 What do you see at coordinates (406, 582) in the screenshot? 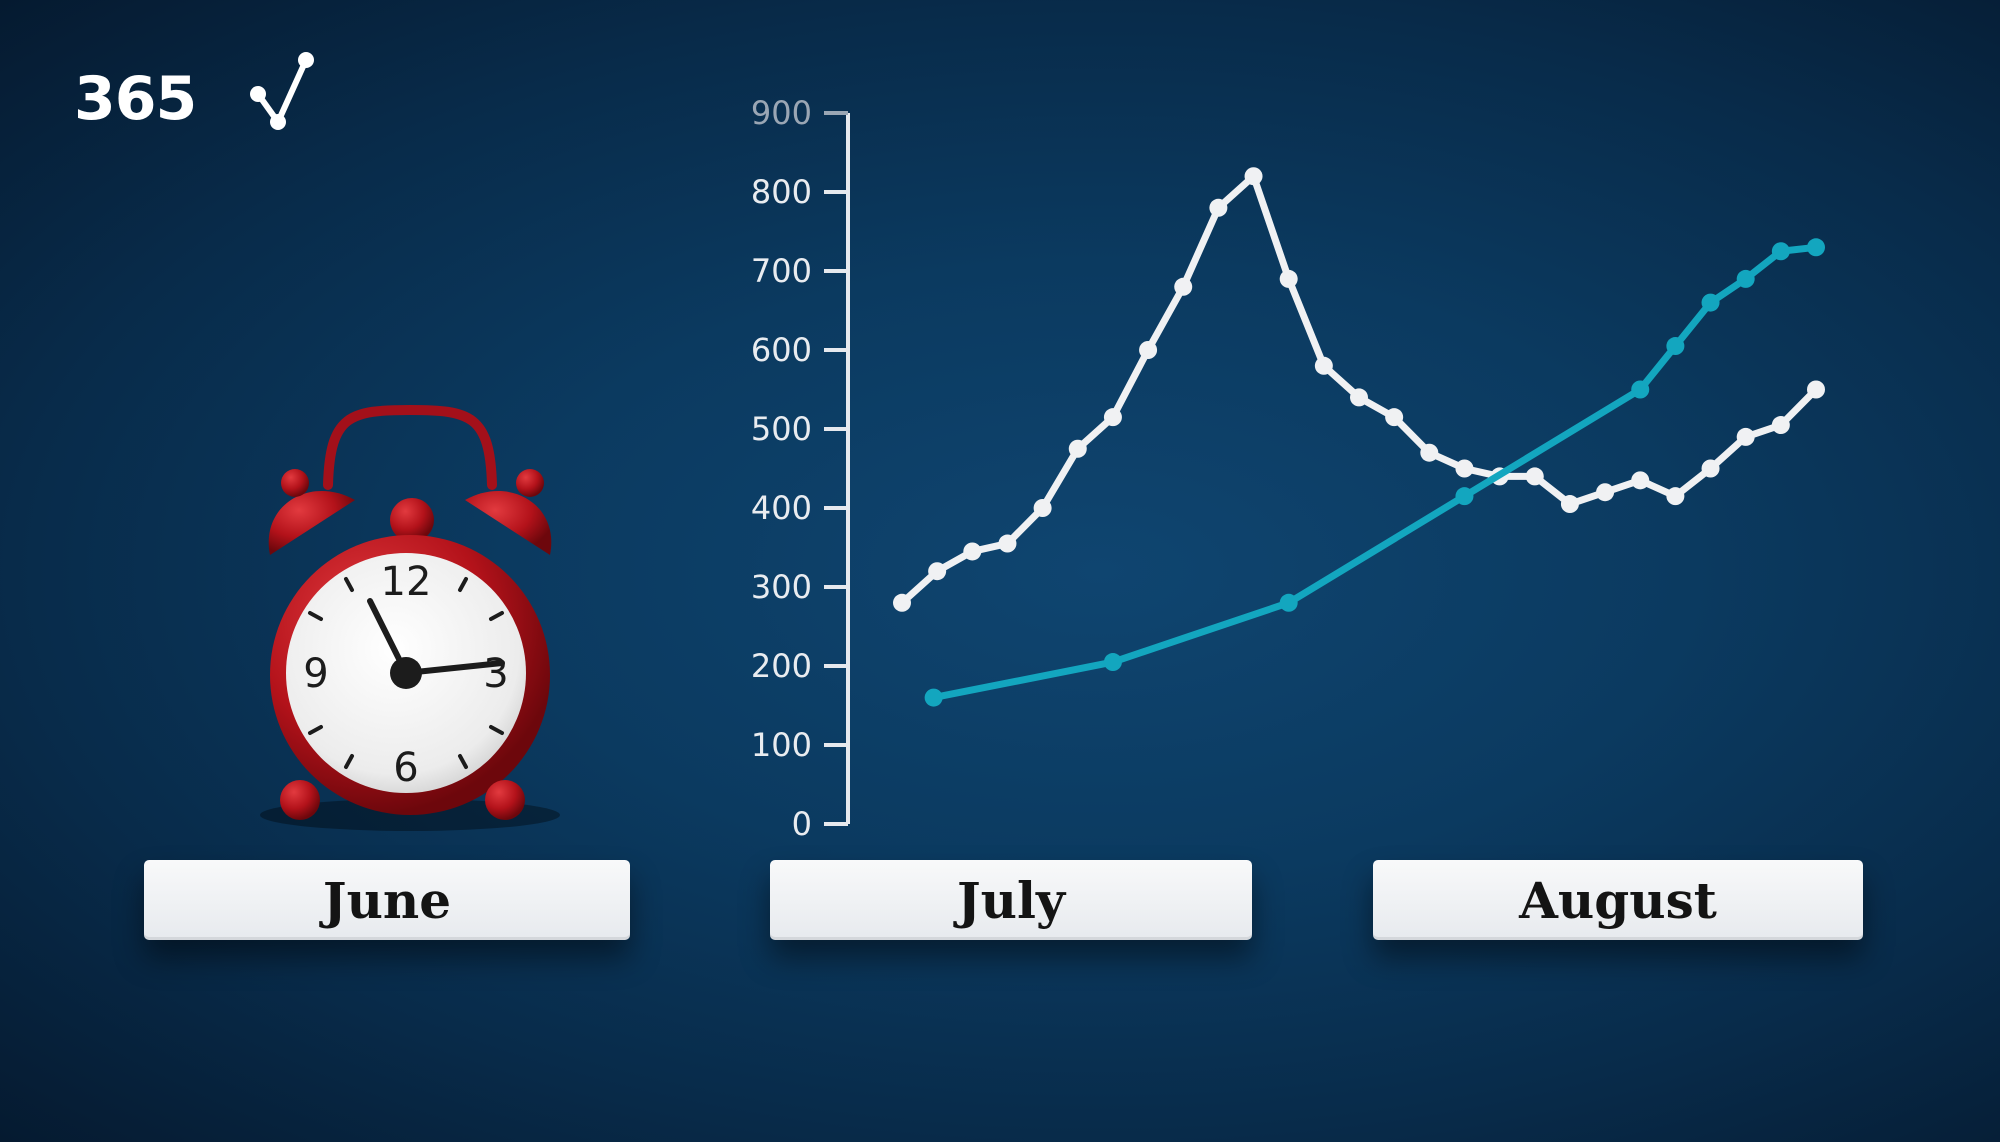
I see `clock-numeral-12: 12` at bounding box center [406, 582].